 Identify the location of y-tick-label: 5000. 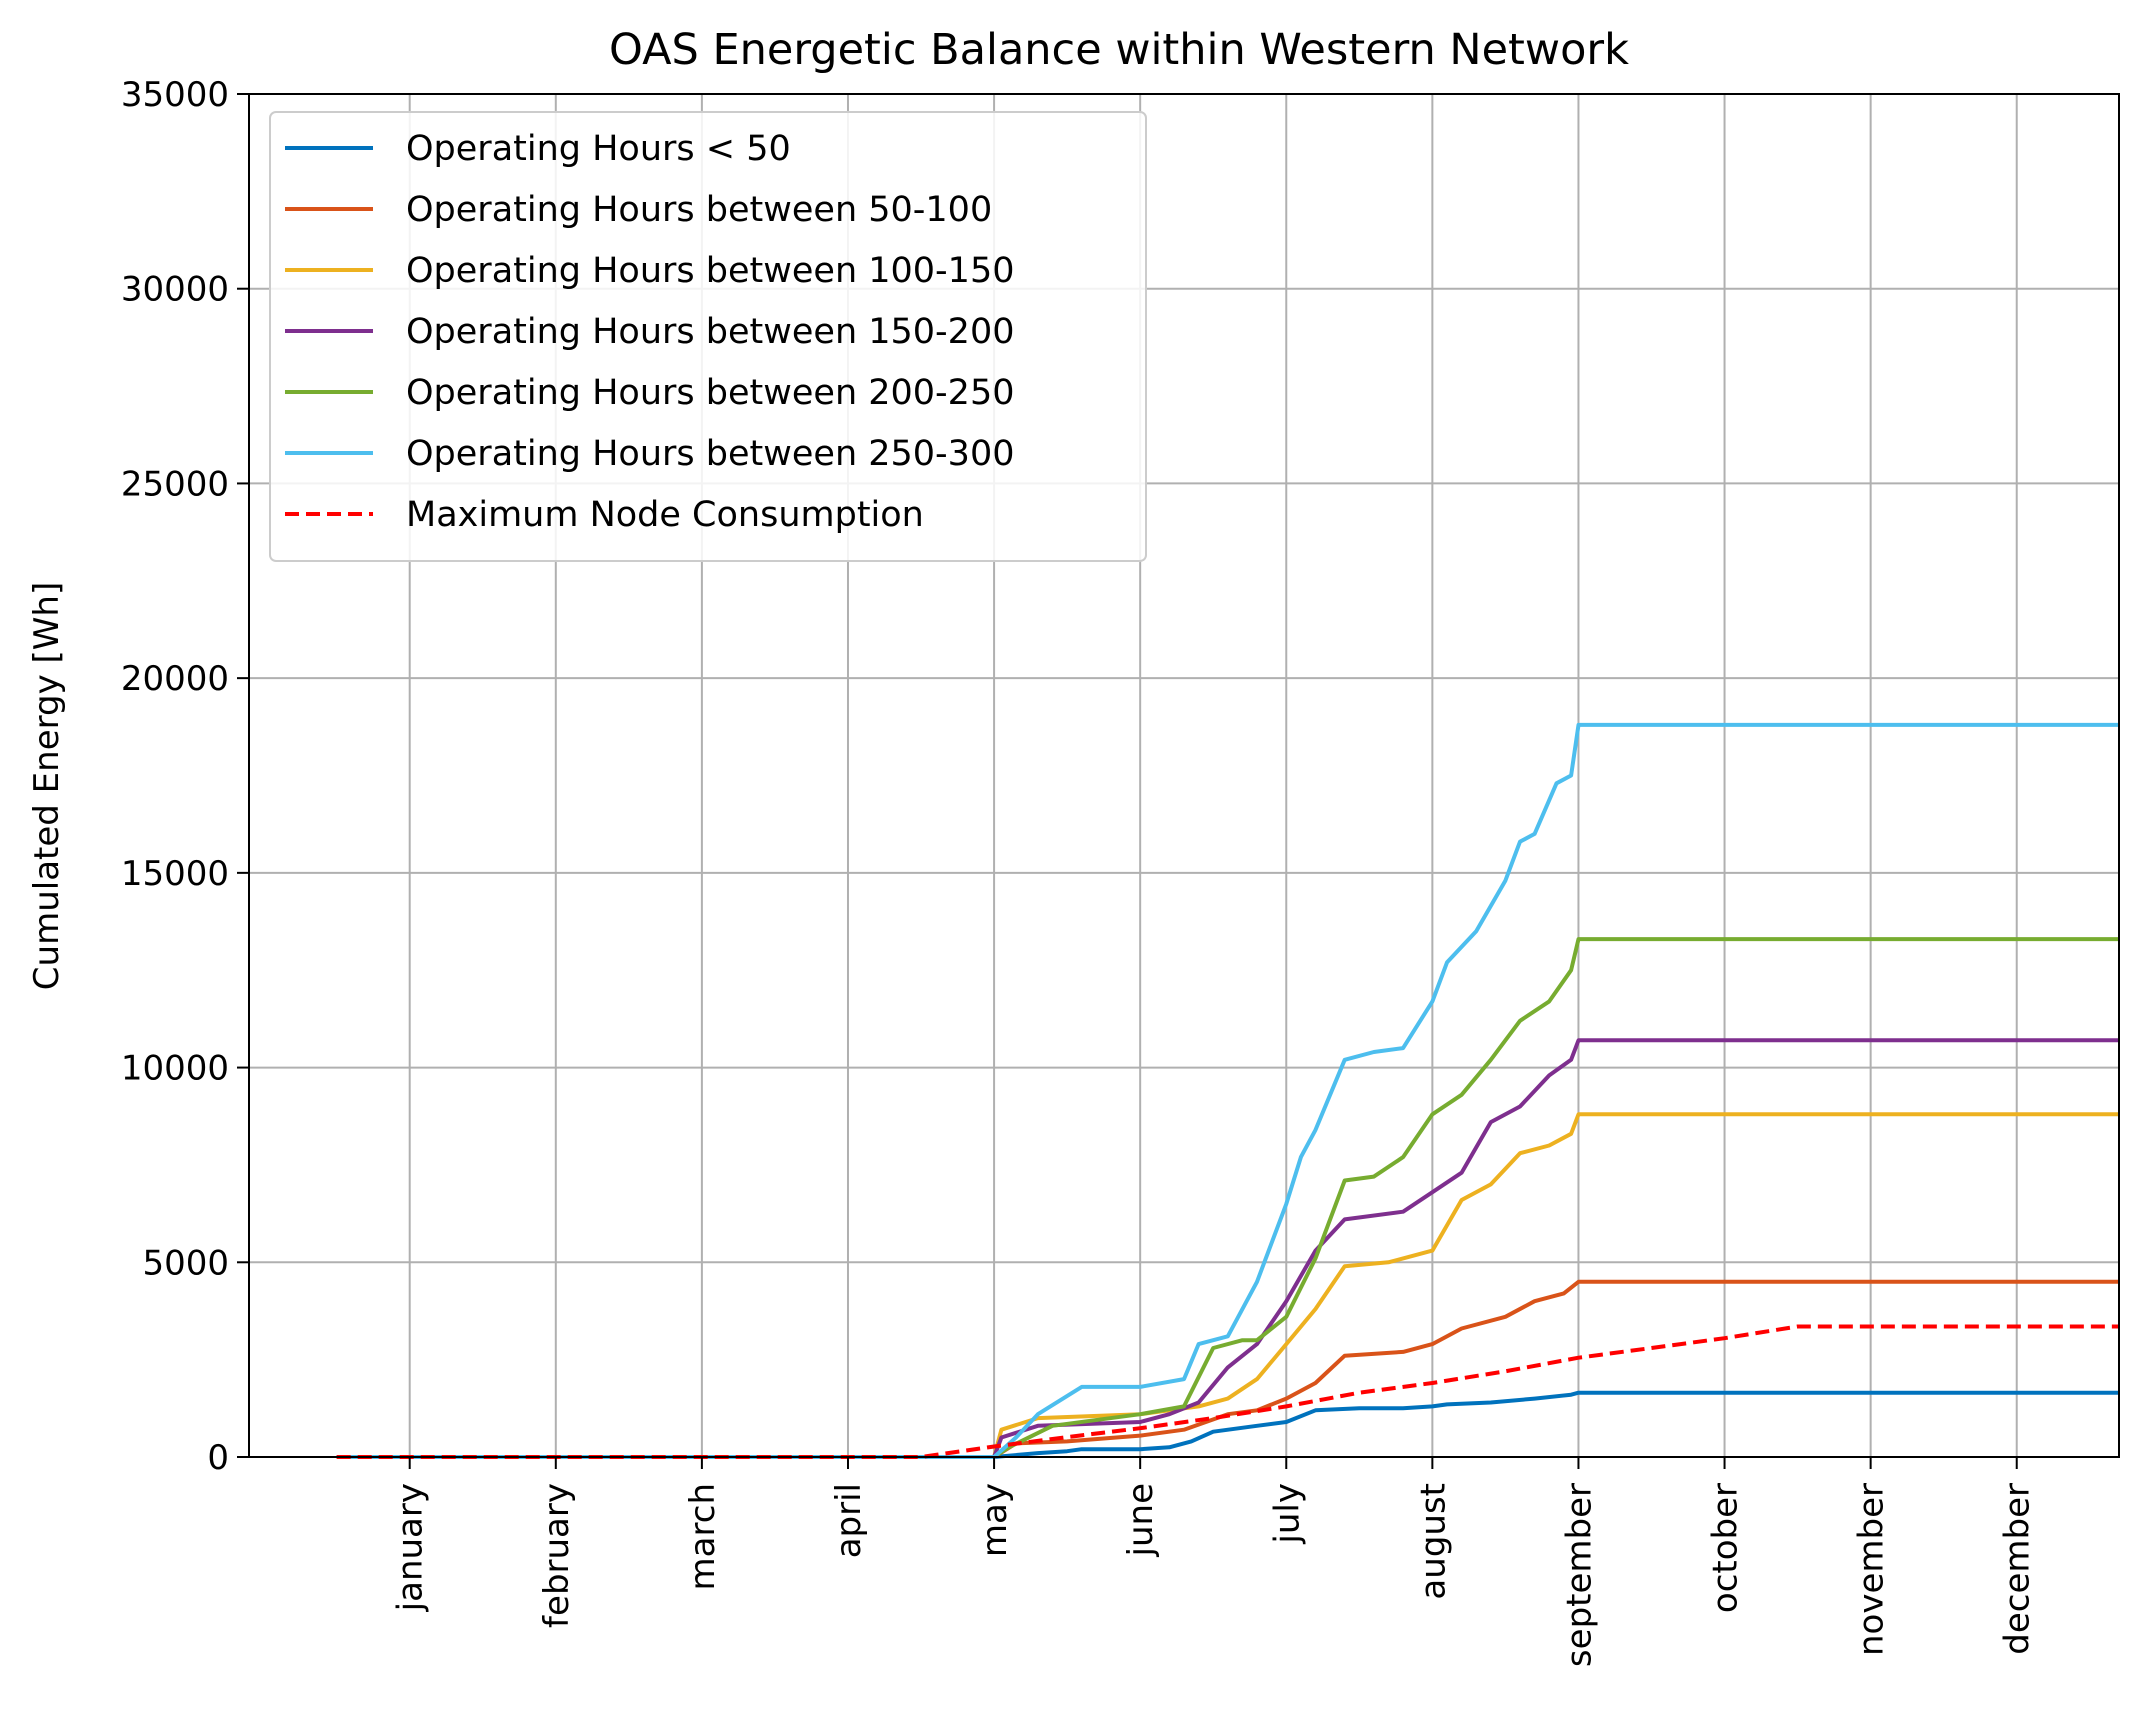
(185, 1263).